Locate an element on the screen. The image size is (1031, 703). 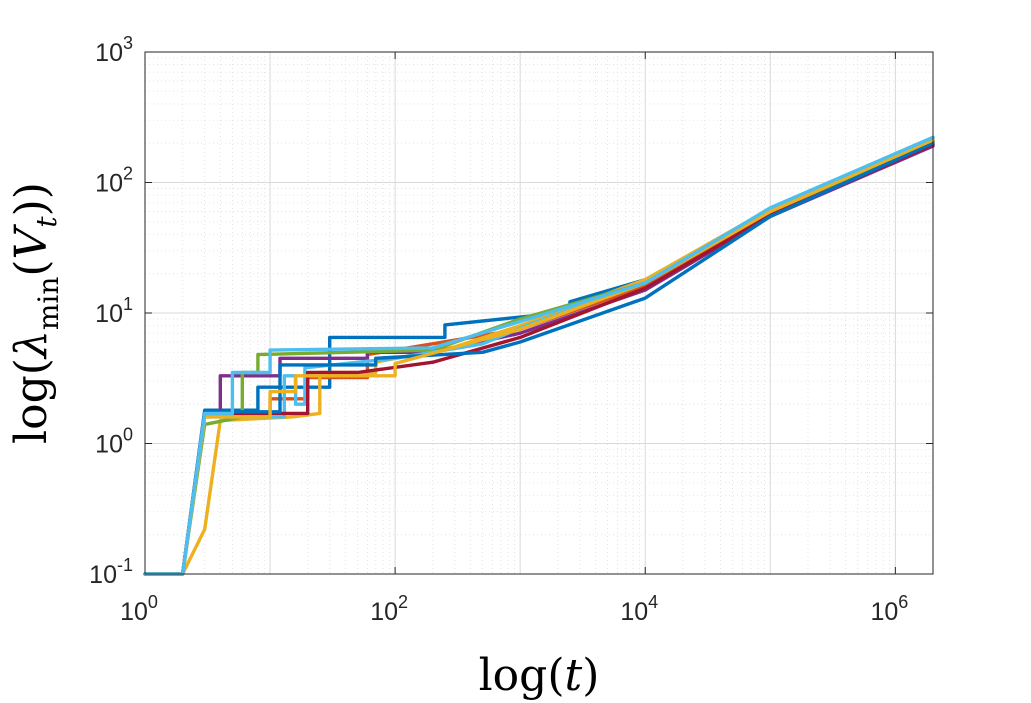
x-tick-label: 10⁶ is located at coordinates (889, 609).